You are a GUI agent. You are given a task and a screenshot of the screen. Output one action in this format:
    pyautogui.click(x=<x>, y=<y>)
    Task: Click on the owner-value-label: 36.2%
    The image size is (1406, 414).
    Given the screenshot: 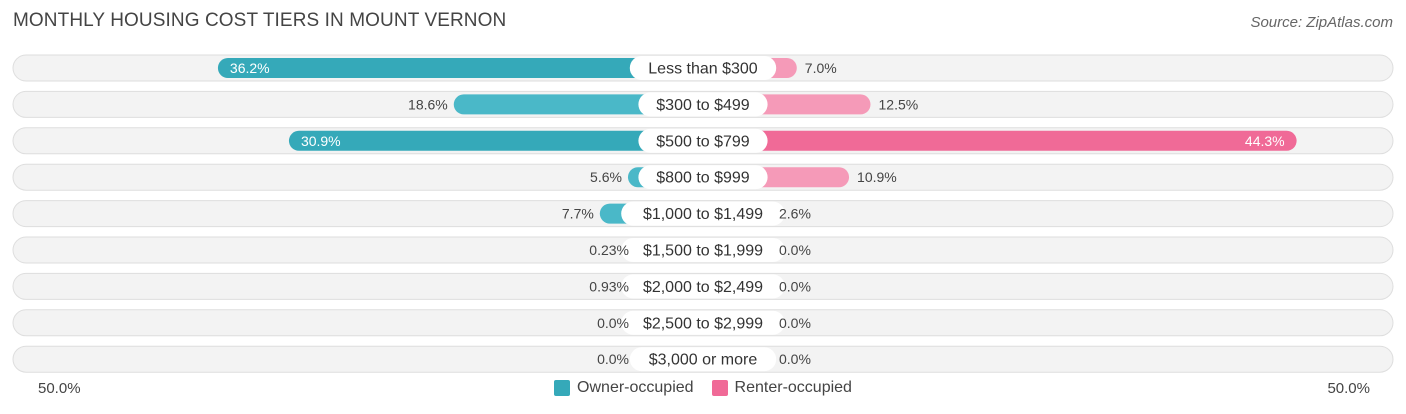 What is the action you would take?
    pyautogui.click(x=250, y=68)
    